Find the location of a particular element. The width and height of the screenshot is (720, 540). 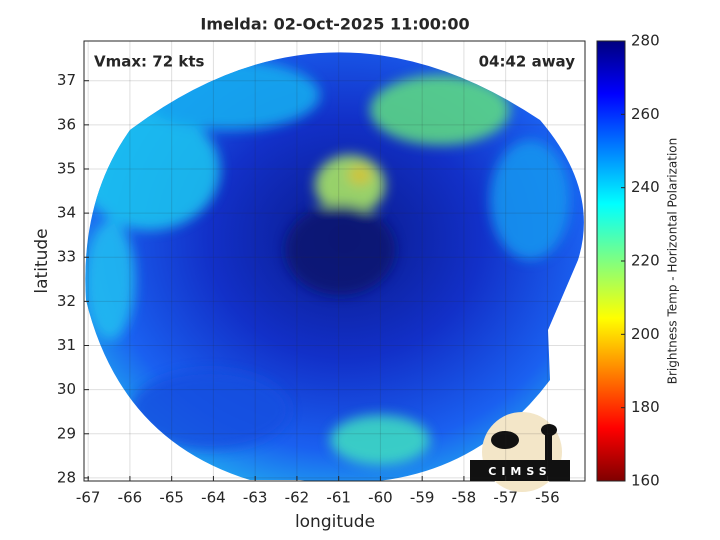

x-tick-label: -64 is located at coordinates (213, 498).